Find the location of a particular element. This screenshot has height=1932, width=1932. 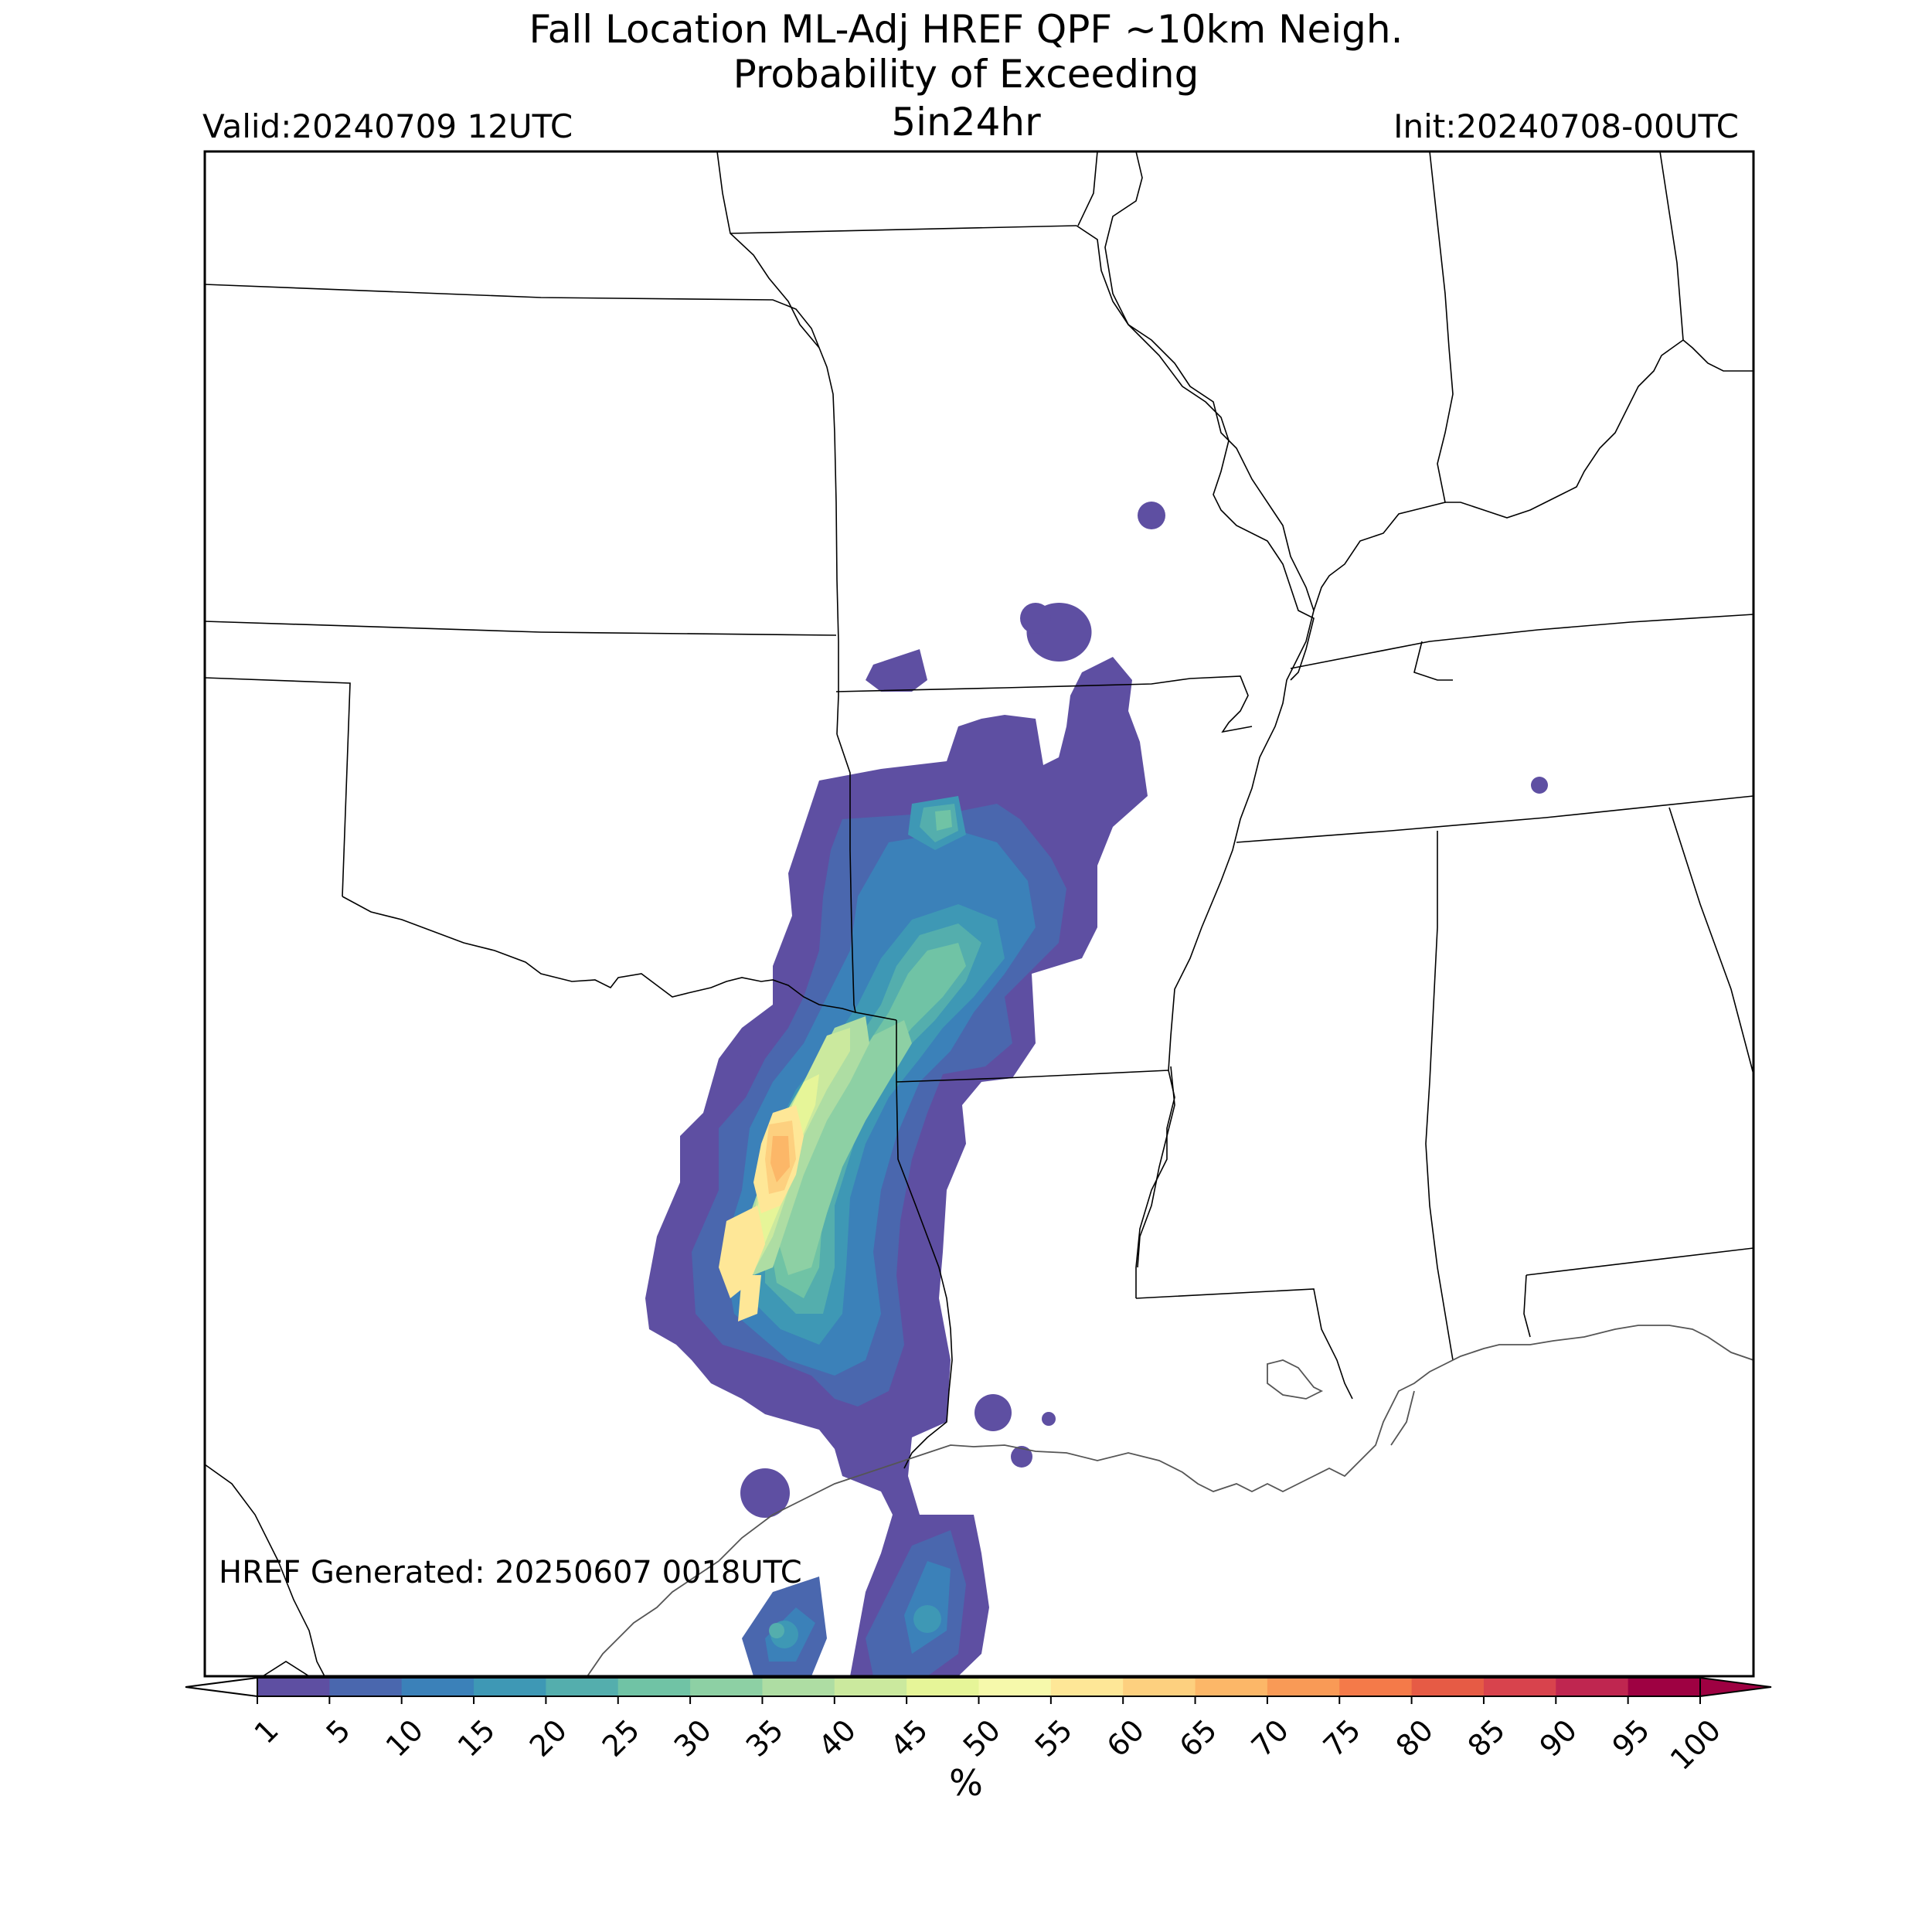

colorbar-extend-low is located at coordinates (221, 1687).